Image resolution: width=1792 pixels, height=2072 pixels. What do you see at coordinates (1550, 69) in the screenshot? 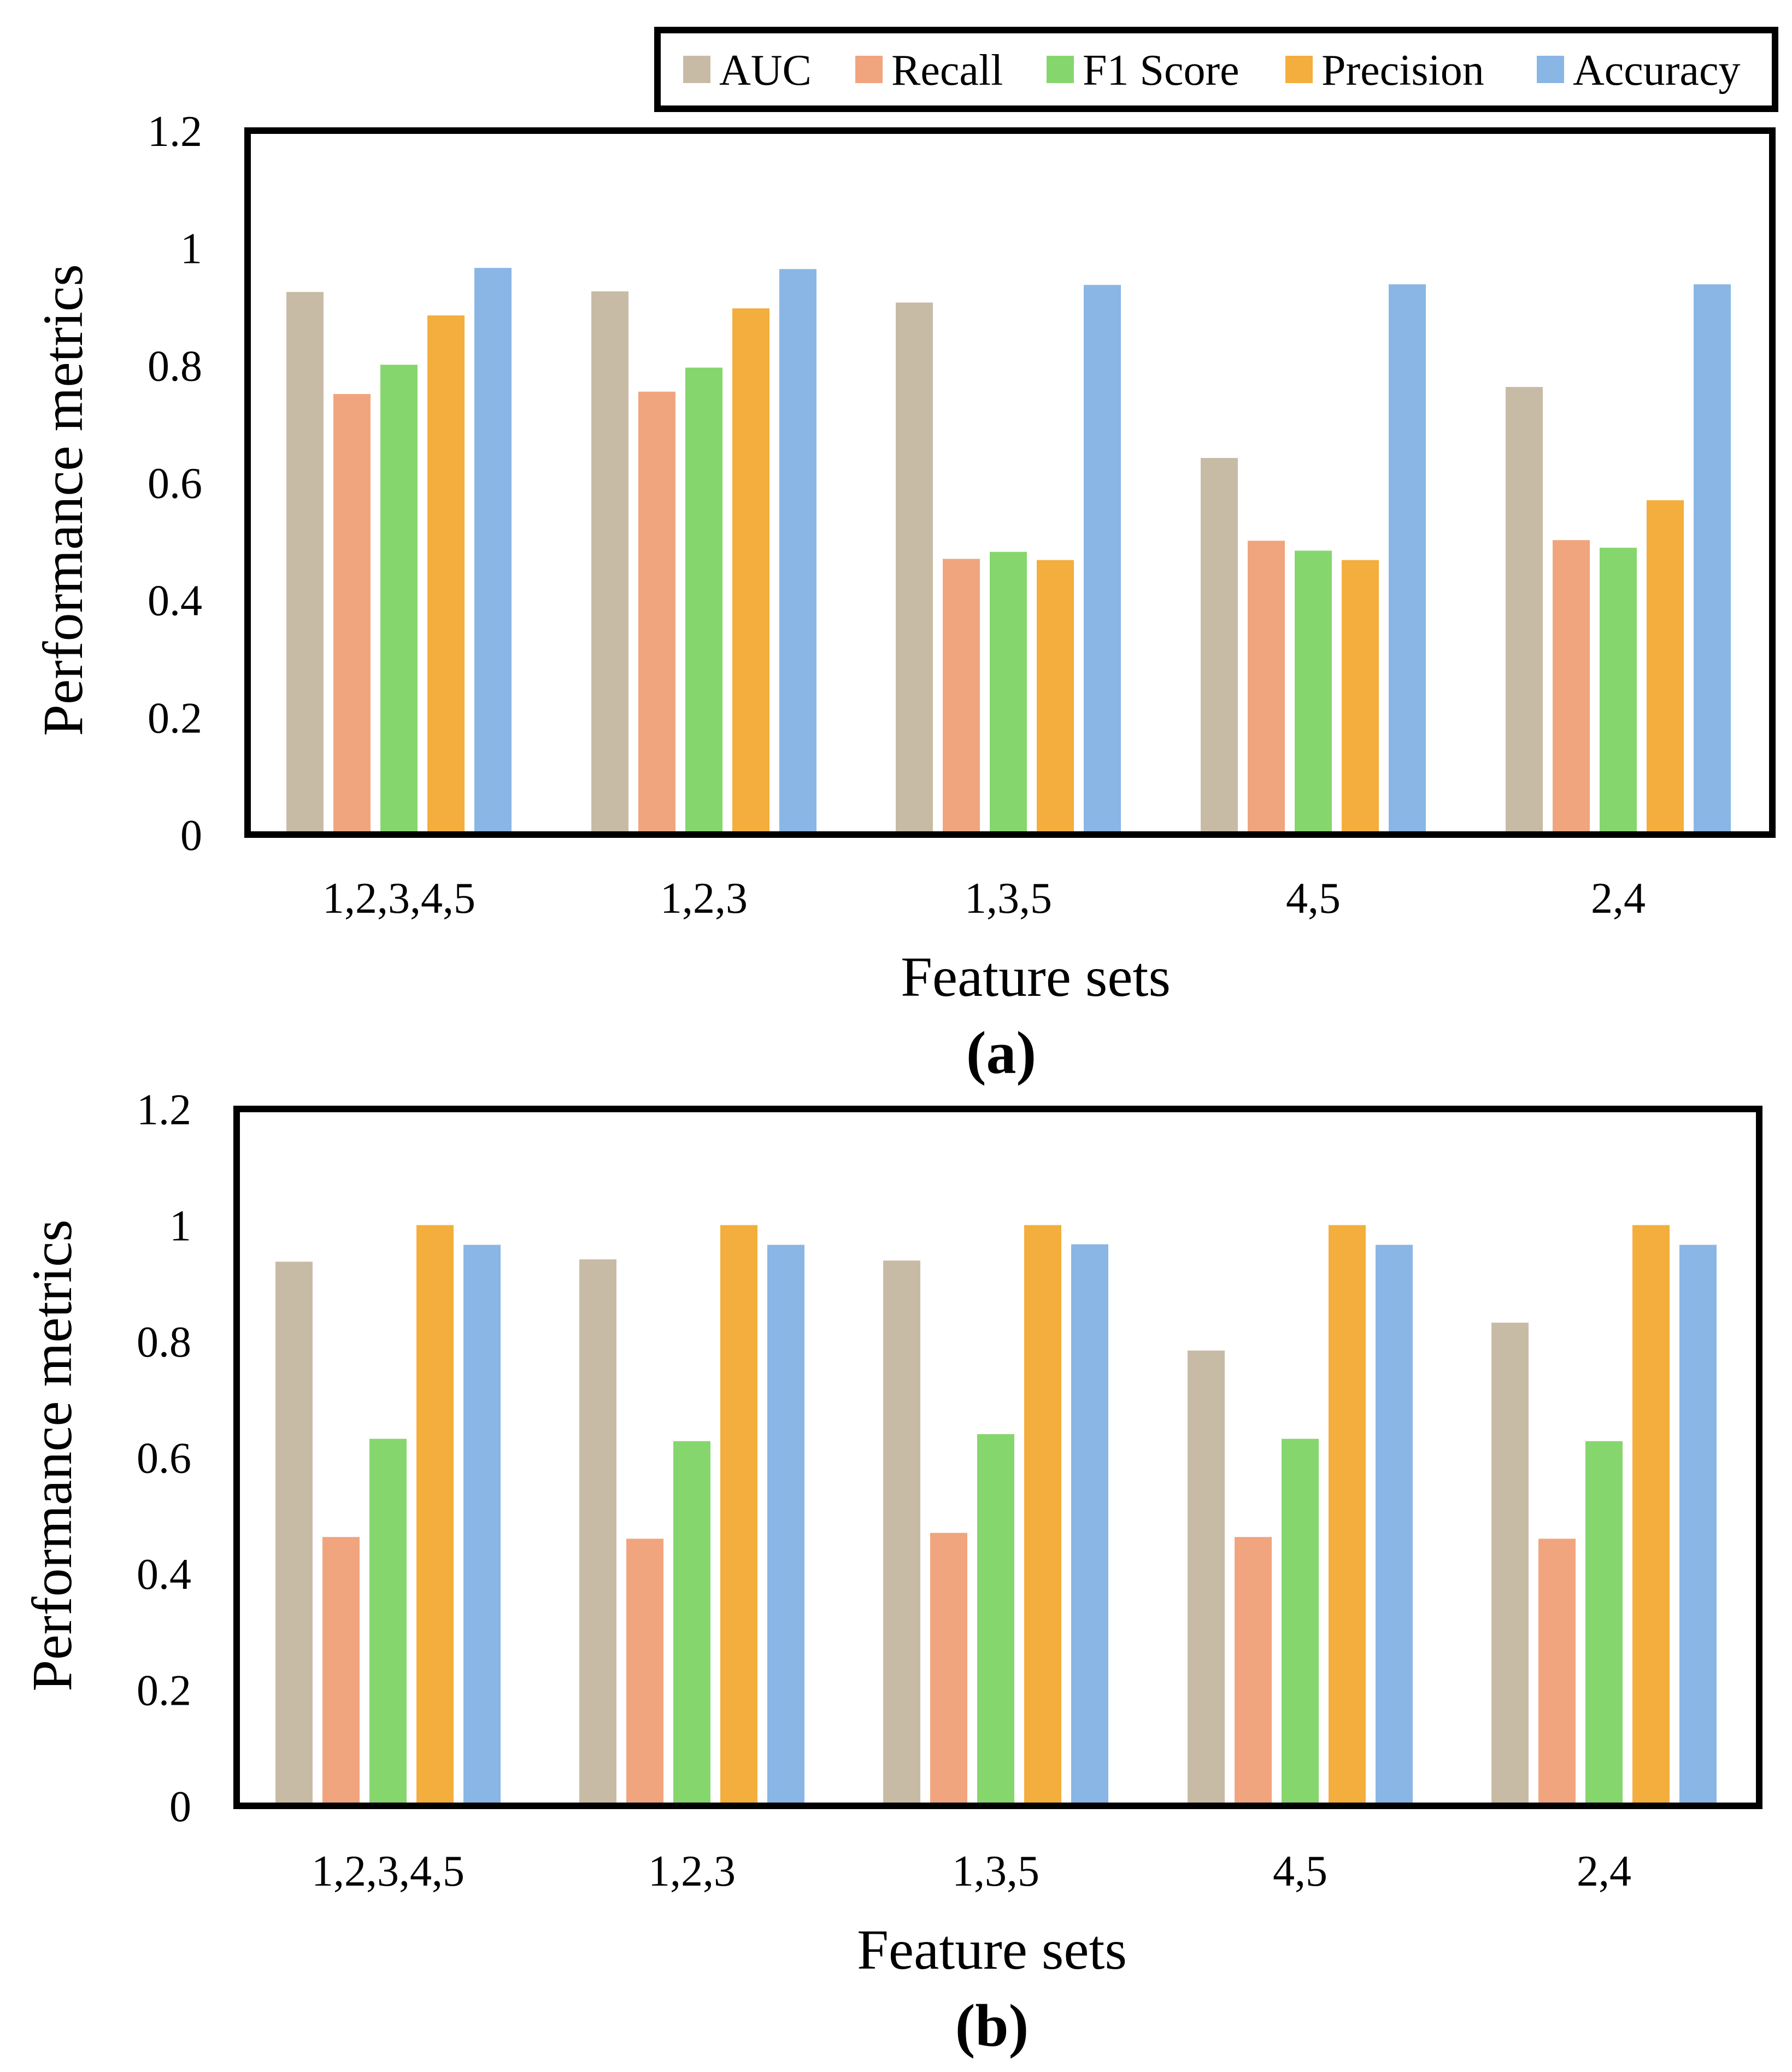
I see `legend-swatch-accuracy` at bounding box center [1550, 69].